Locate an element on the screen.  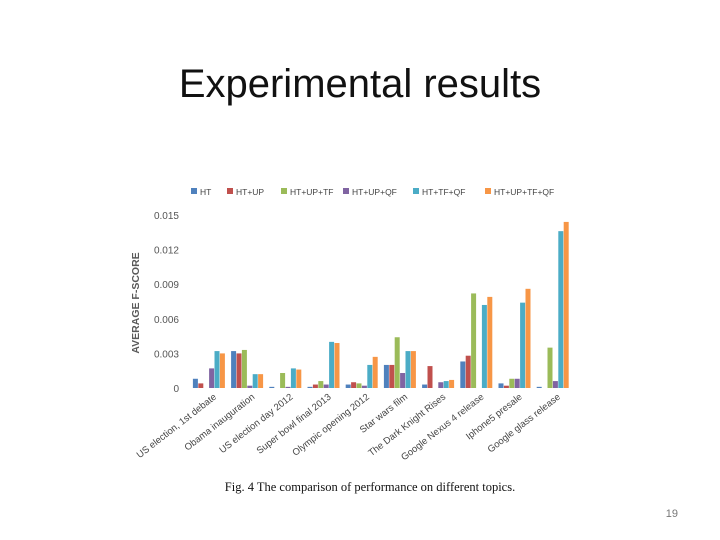
legend-label: HT+UP+TF+QF is located at coordinates (524, 192).